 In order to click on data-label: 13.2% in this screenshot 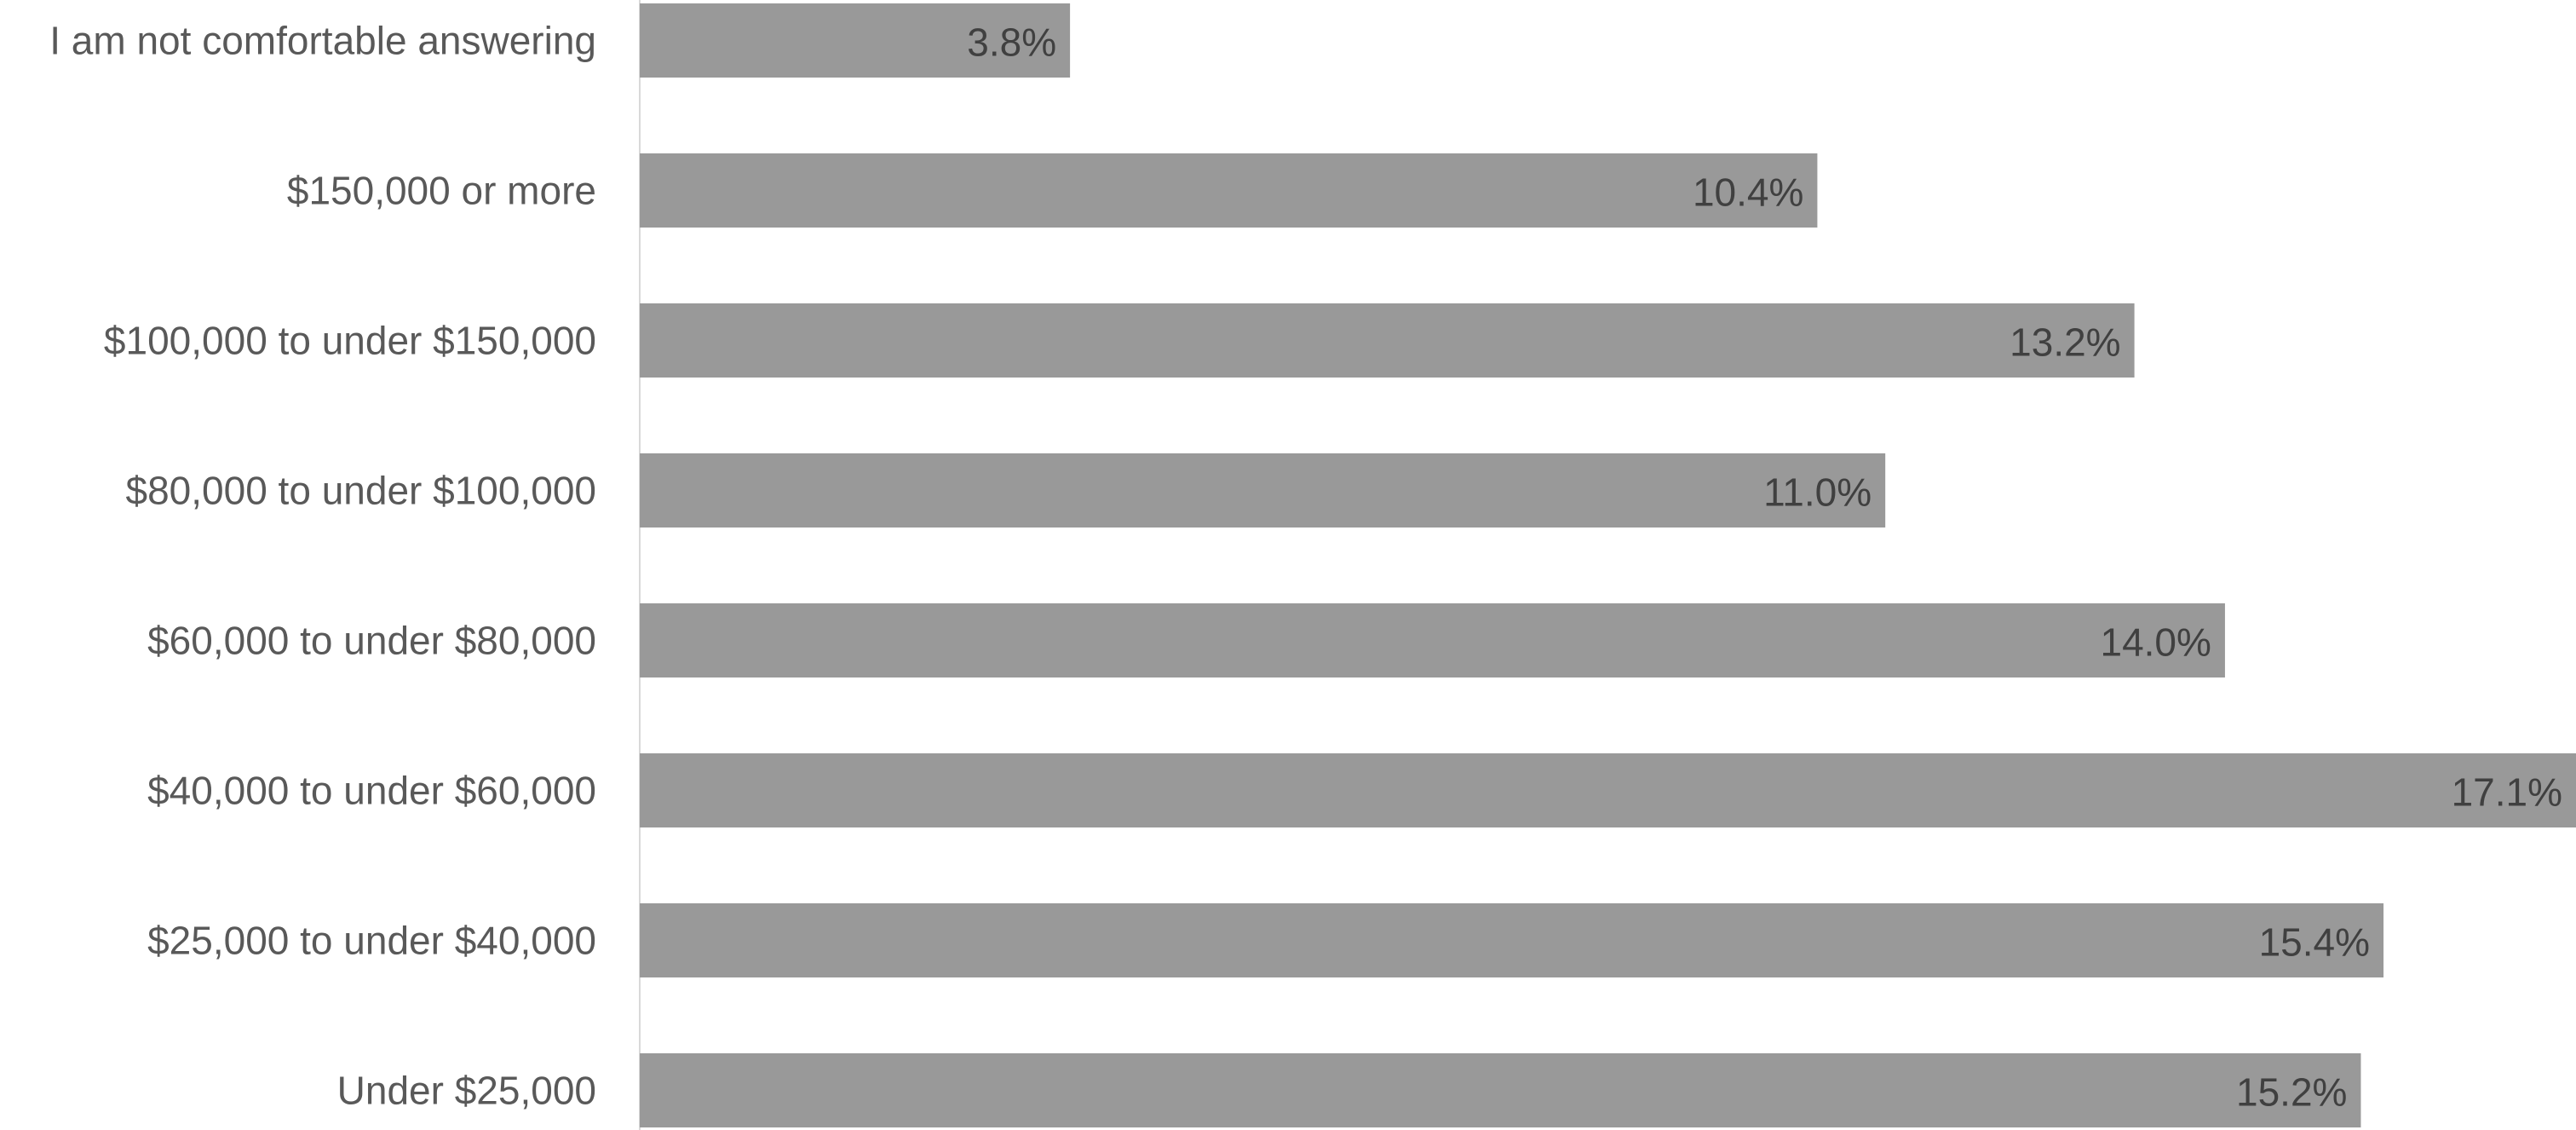, I will do `click(2065, 342)`.